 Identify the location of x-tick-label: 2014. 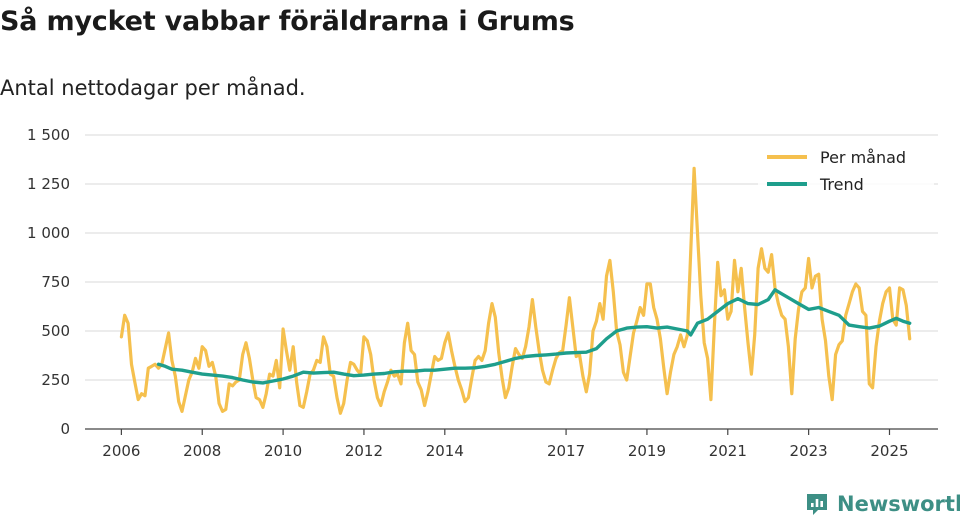
(445, 451).